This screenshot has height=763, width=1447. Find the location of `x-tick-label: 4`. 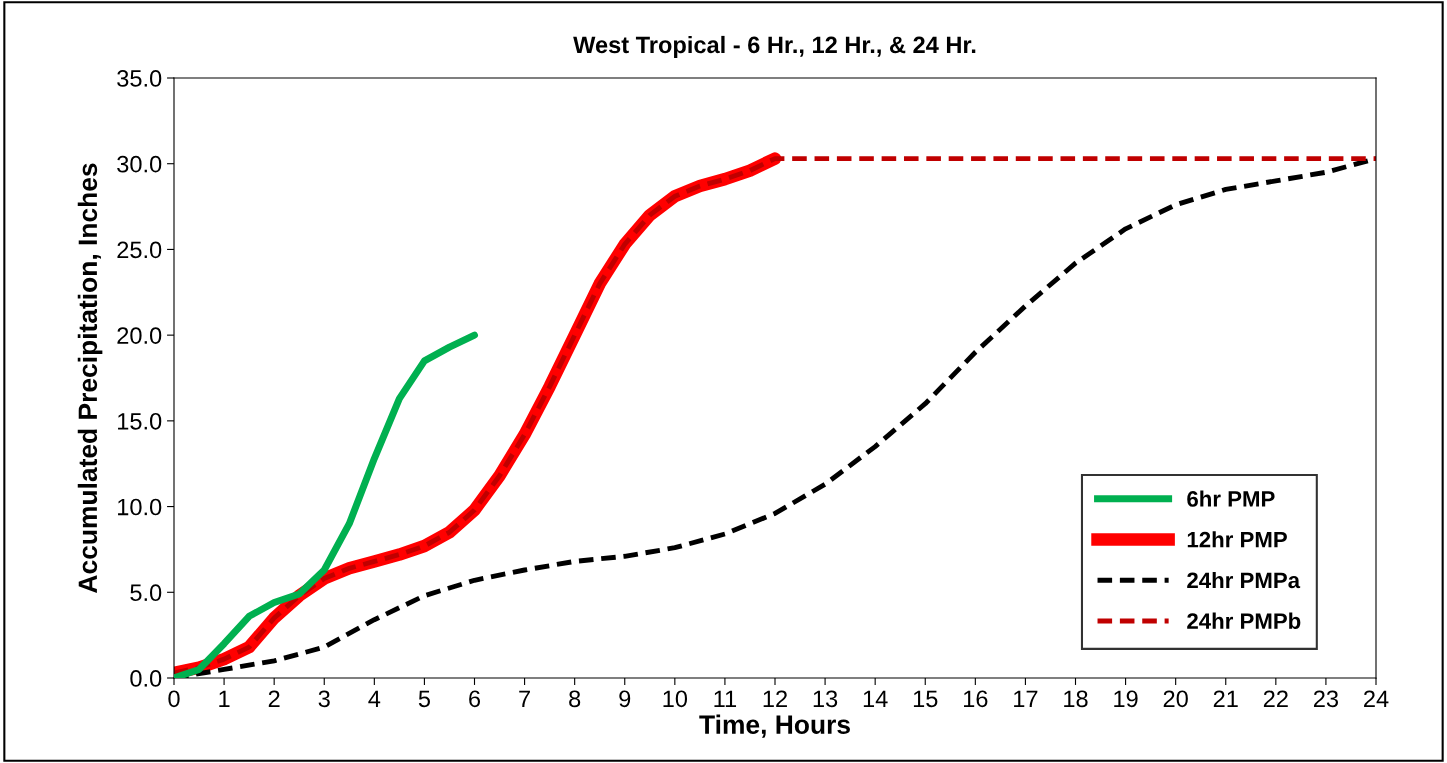

x-tick-label: 4 is located at coordinates (374, 698).